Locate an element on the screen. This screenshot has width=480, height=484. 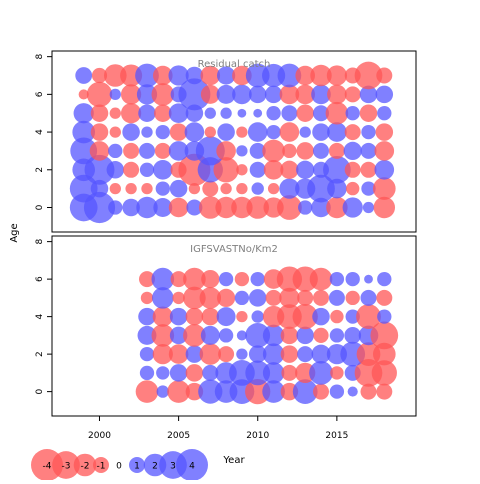
bubble-age1-2015 is located at coordinates (337, 373).